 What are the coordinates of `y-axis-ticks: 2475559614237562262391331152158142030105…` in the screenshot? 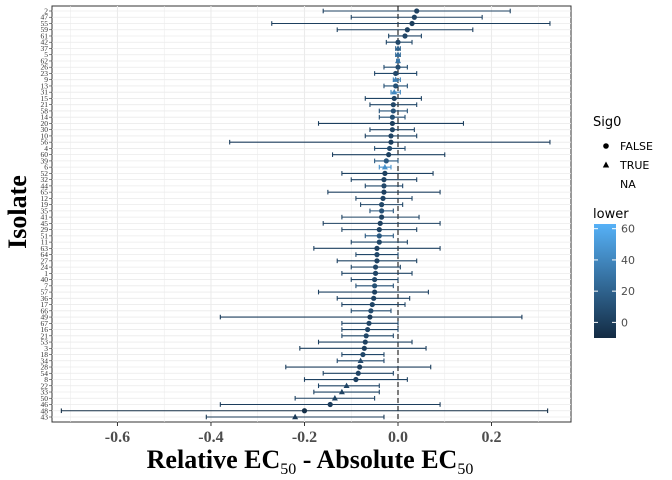 It's located at (46, 214).